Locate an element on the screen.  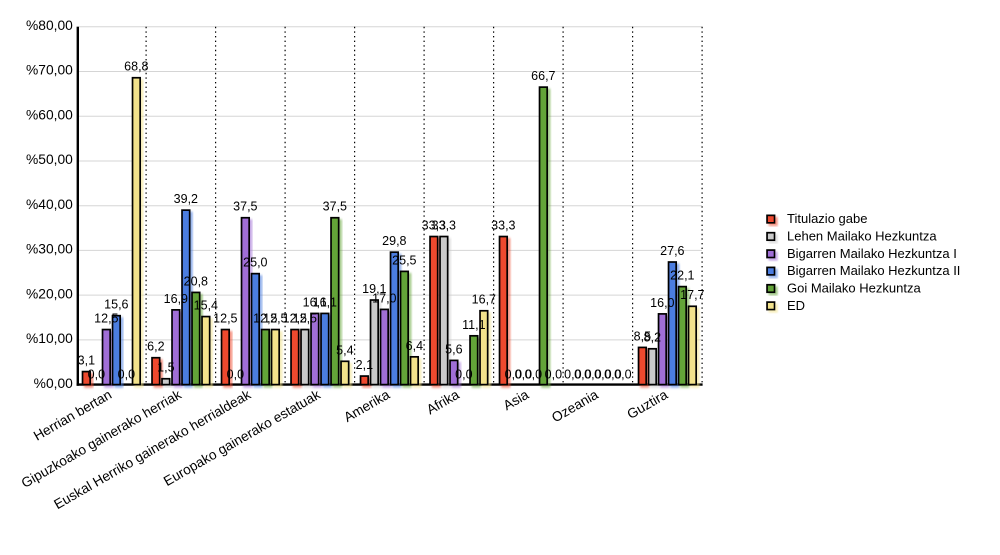
svg-text: 39,2 is located at coordinates (186, 199).